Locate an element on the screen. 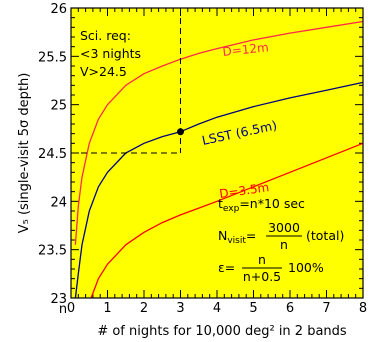 This screenshot has width=375, height=342. label-d12m: D=12m is located at coordinates (245, 49).